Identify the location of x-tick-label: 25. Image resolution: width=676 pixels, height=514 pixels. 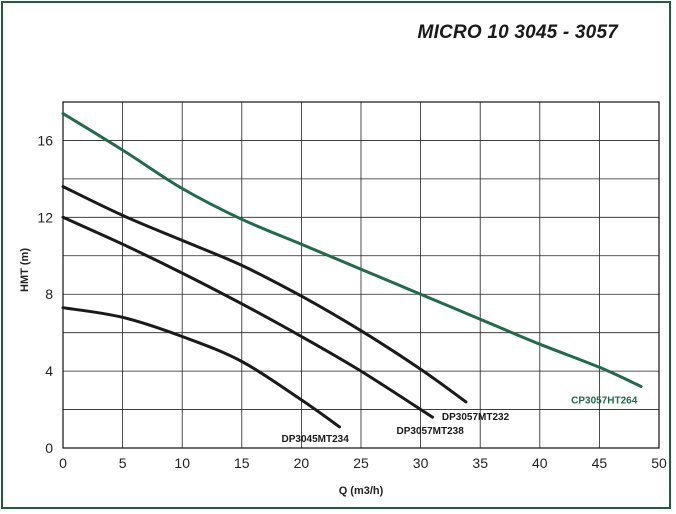
(361, 463).